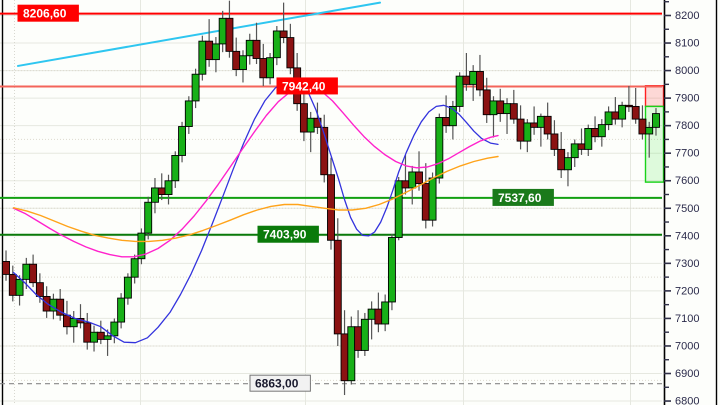 Image resolution: width=720 pixels, height=405 pixels. I want to click on axis-tick-label: 7100, so click(687, 319).